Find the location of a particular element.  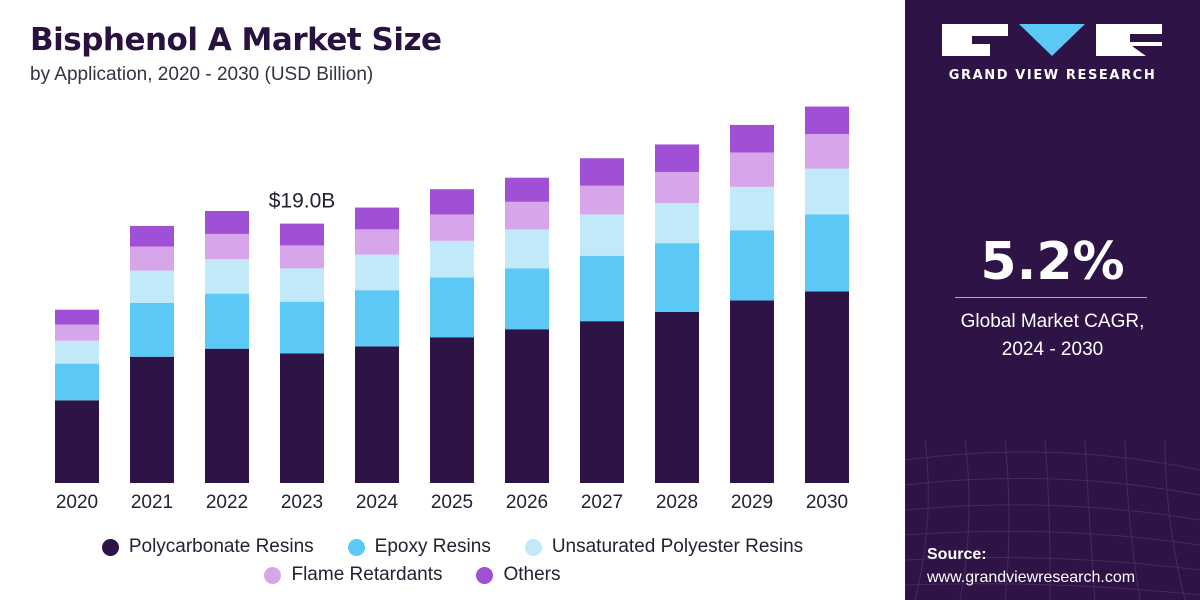

bar-segment-polycarbonate-resins-2030 is located at coordinates (827, 387).